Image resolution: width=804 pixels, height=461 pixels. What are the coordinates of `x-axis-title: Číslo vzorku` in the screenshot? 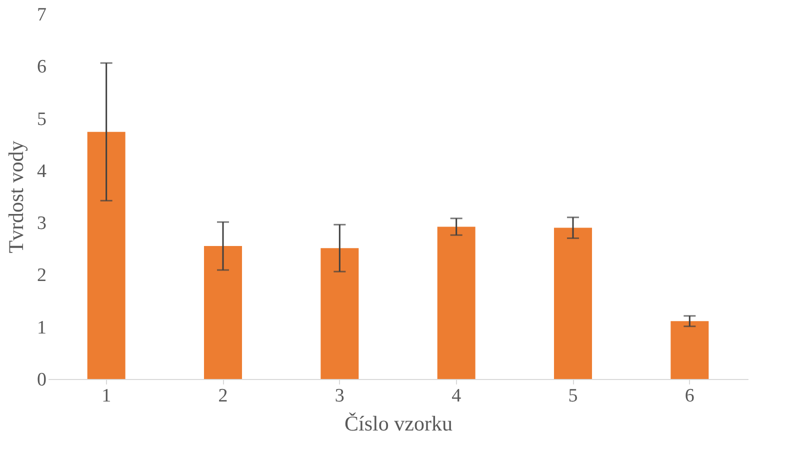 It's located at (398, 424).